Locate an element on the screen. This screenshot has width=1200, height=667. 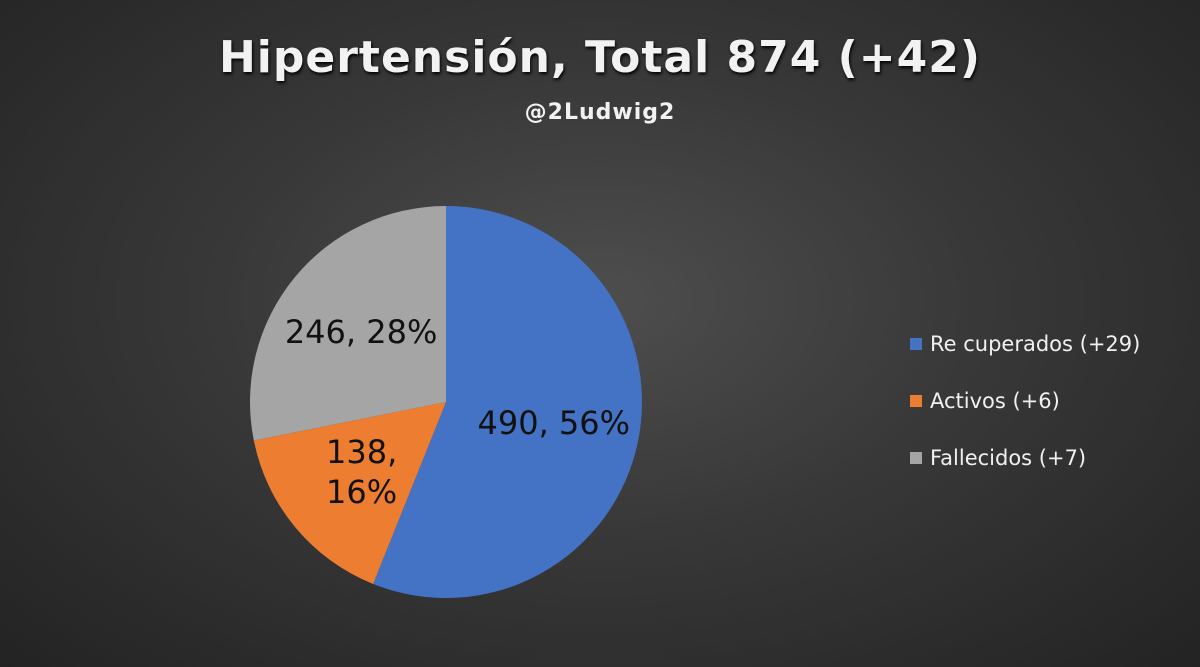
chart-subtitle: @2Ludwig2 is located at coordinates (600, 112).